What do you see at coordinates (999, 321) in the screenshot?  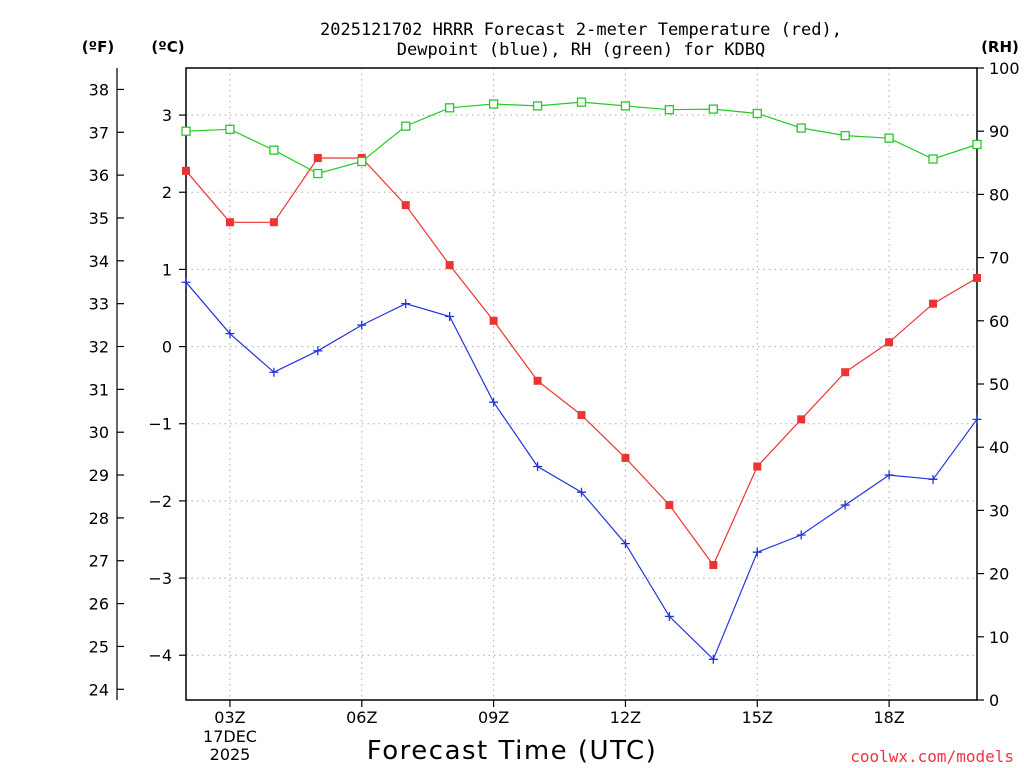 I see `rh-tick-label: 60` at bounding box center [999, 321].